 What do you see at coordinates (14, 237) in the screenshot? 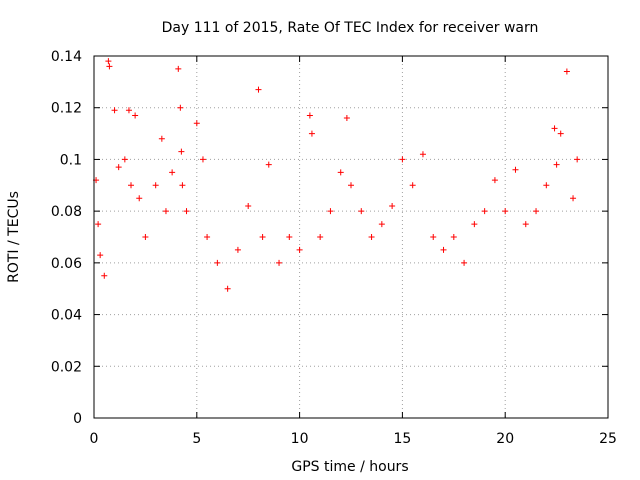
I see `y-axis-label: ROTI / TECUs` at bounding box center [14, 237].